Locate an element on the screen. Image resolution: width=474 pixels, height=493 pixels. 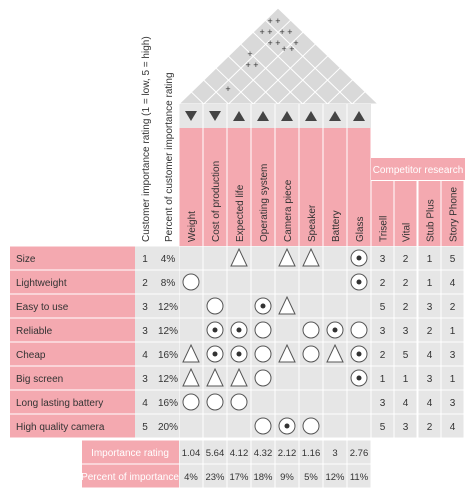
competitor-score: 2 is located at coordinates (430, 427).